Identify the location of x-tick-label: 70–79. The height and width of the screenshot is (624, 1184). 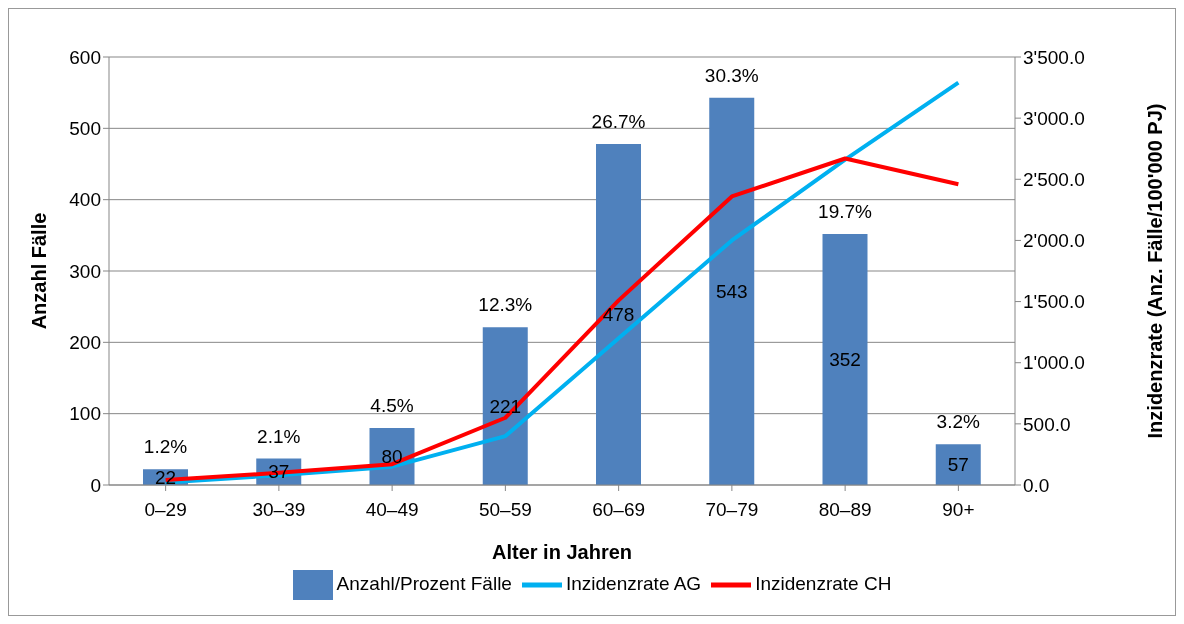
(732, 510).